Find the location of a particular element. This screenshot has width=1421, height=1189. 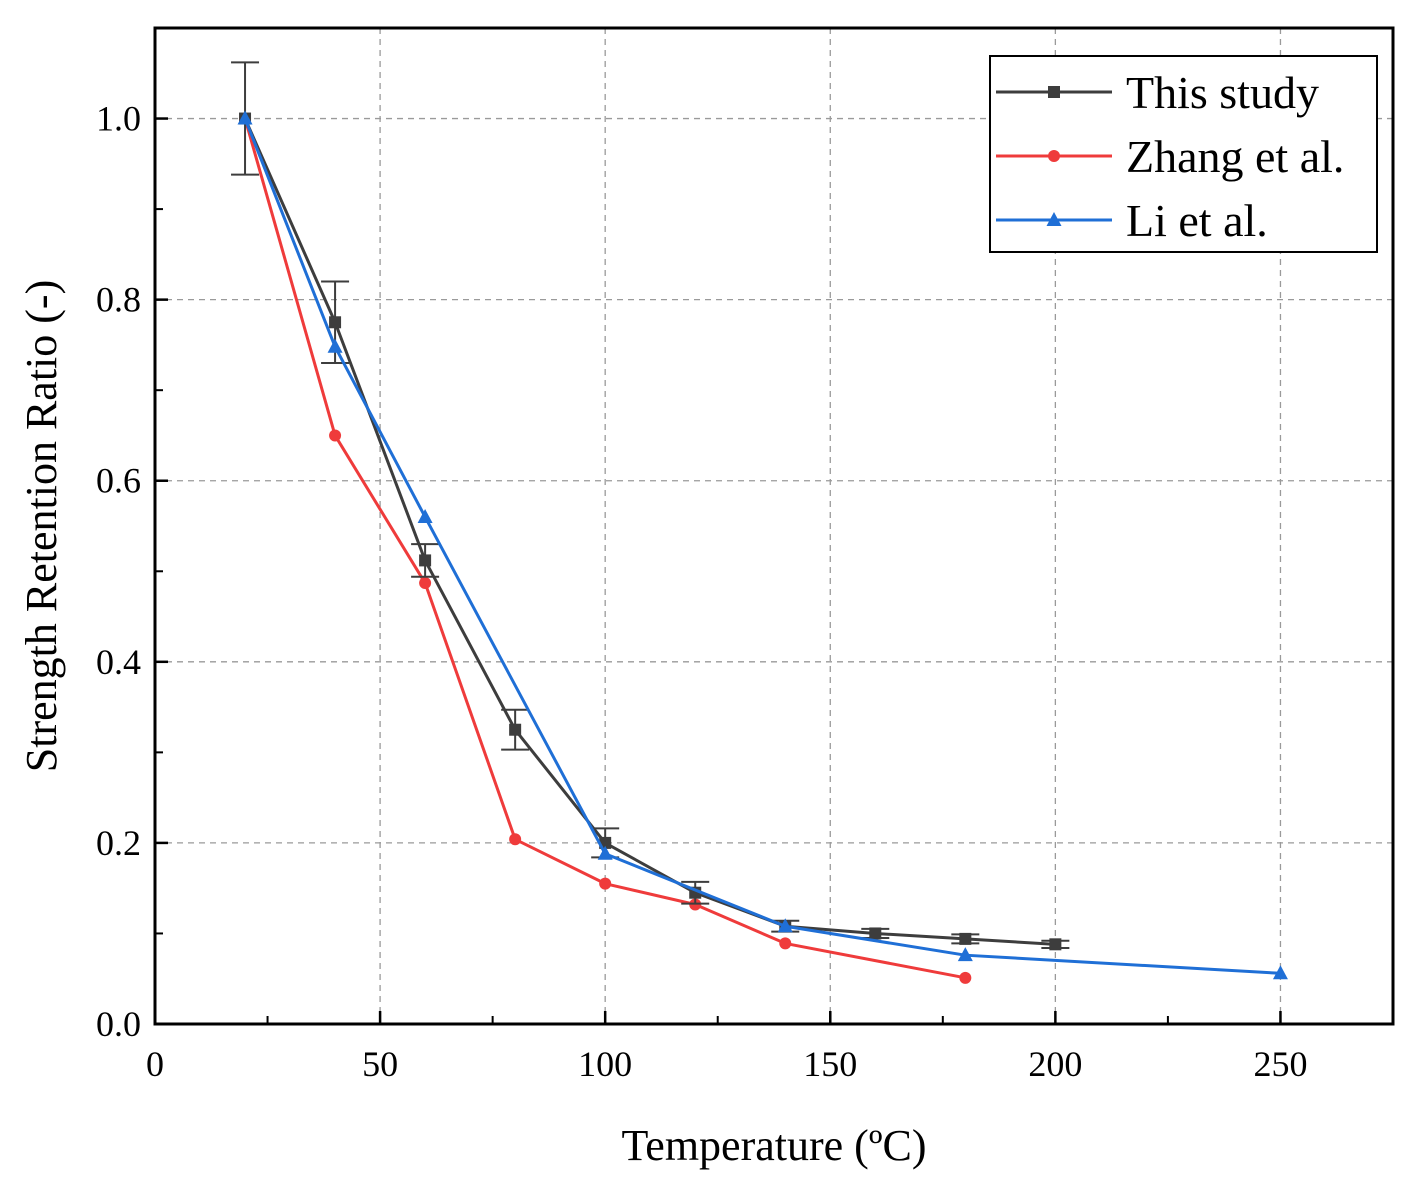

x-tick-label: 150 is located at coordinates (830, 1064).